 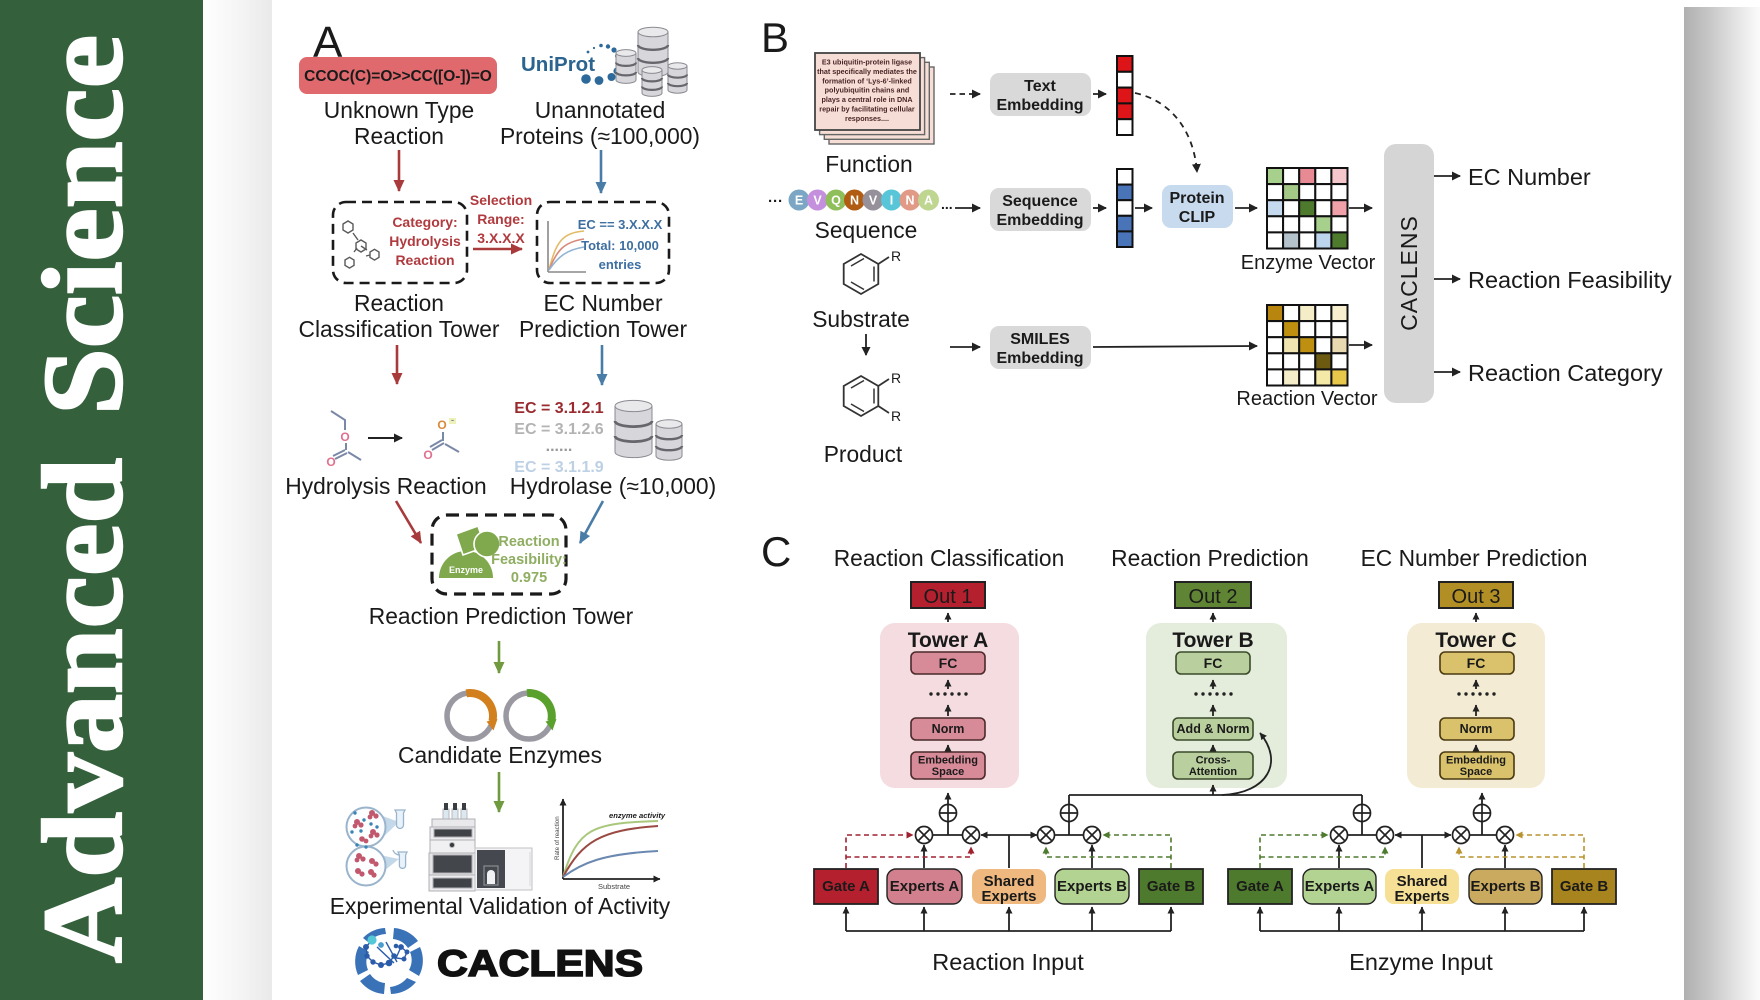 I want to click on svg-text:Experimental Validation of Act: Experimental Validation of Activity, so click(x=500, y=906).